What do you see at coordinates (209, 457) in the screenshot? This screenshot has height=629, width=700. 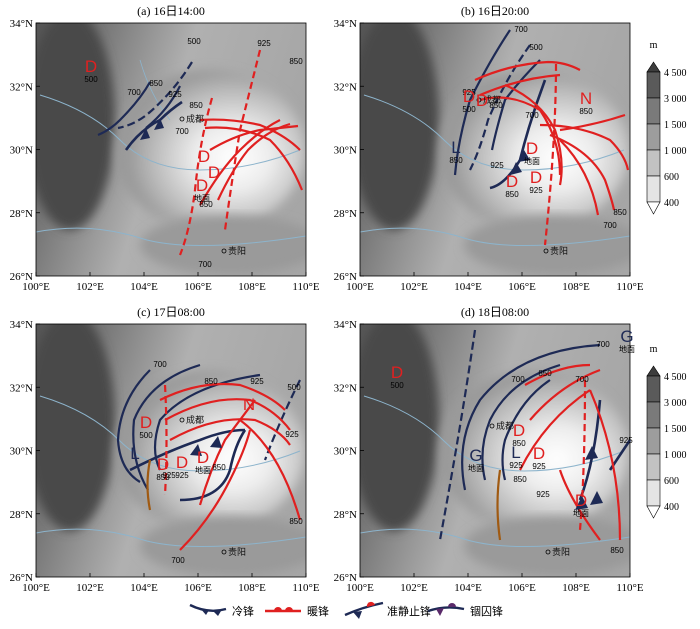 I see `contours-c` at bounding box center [209, 457].